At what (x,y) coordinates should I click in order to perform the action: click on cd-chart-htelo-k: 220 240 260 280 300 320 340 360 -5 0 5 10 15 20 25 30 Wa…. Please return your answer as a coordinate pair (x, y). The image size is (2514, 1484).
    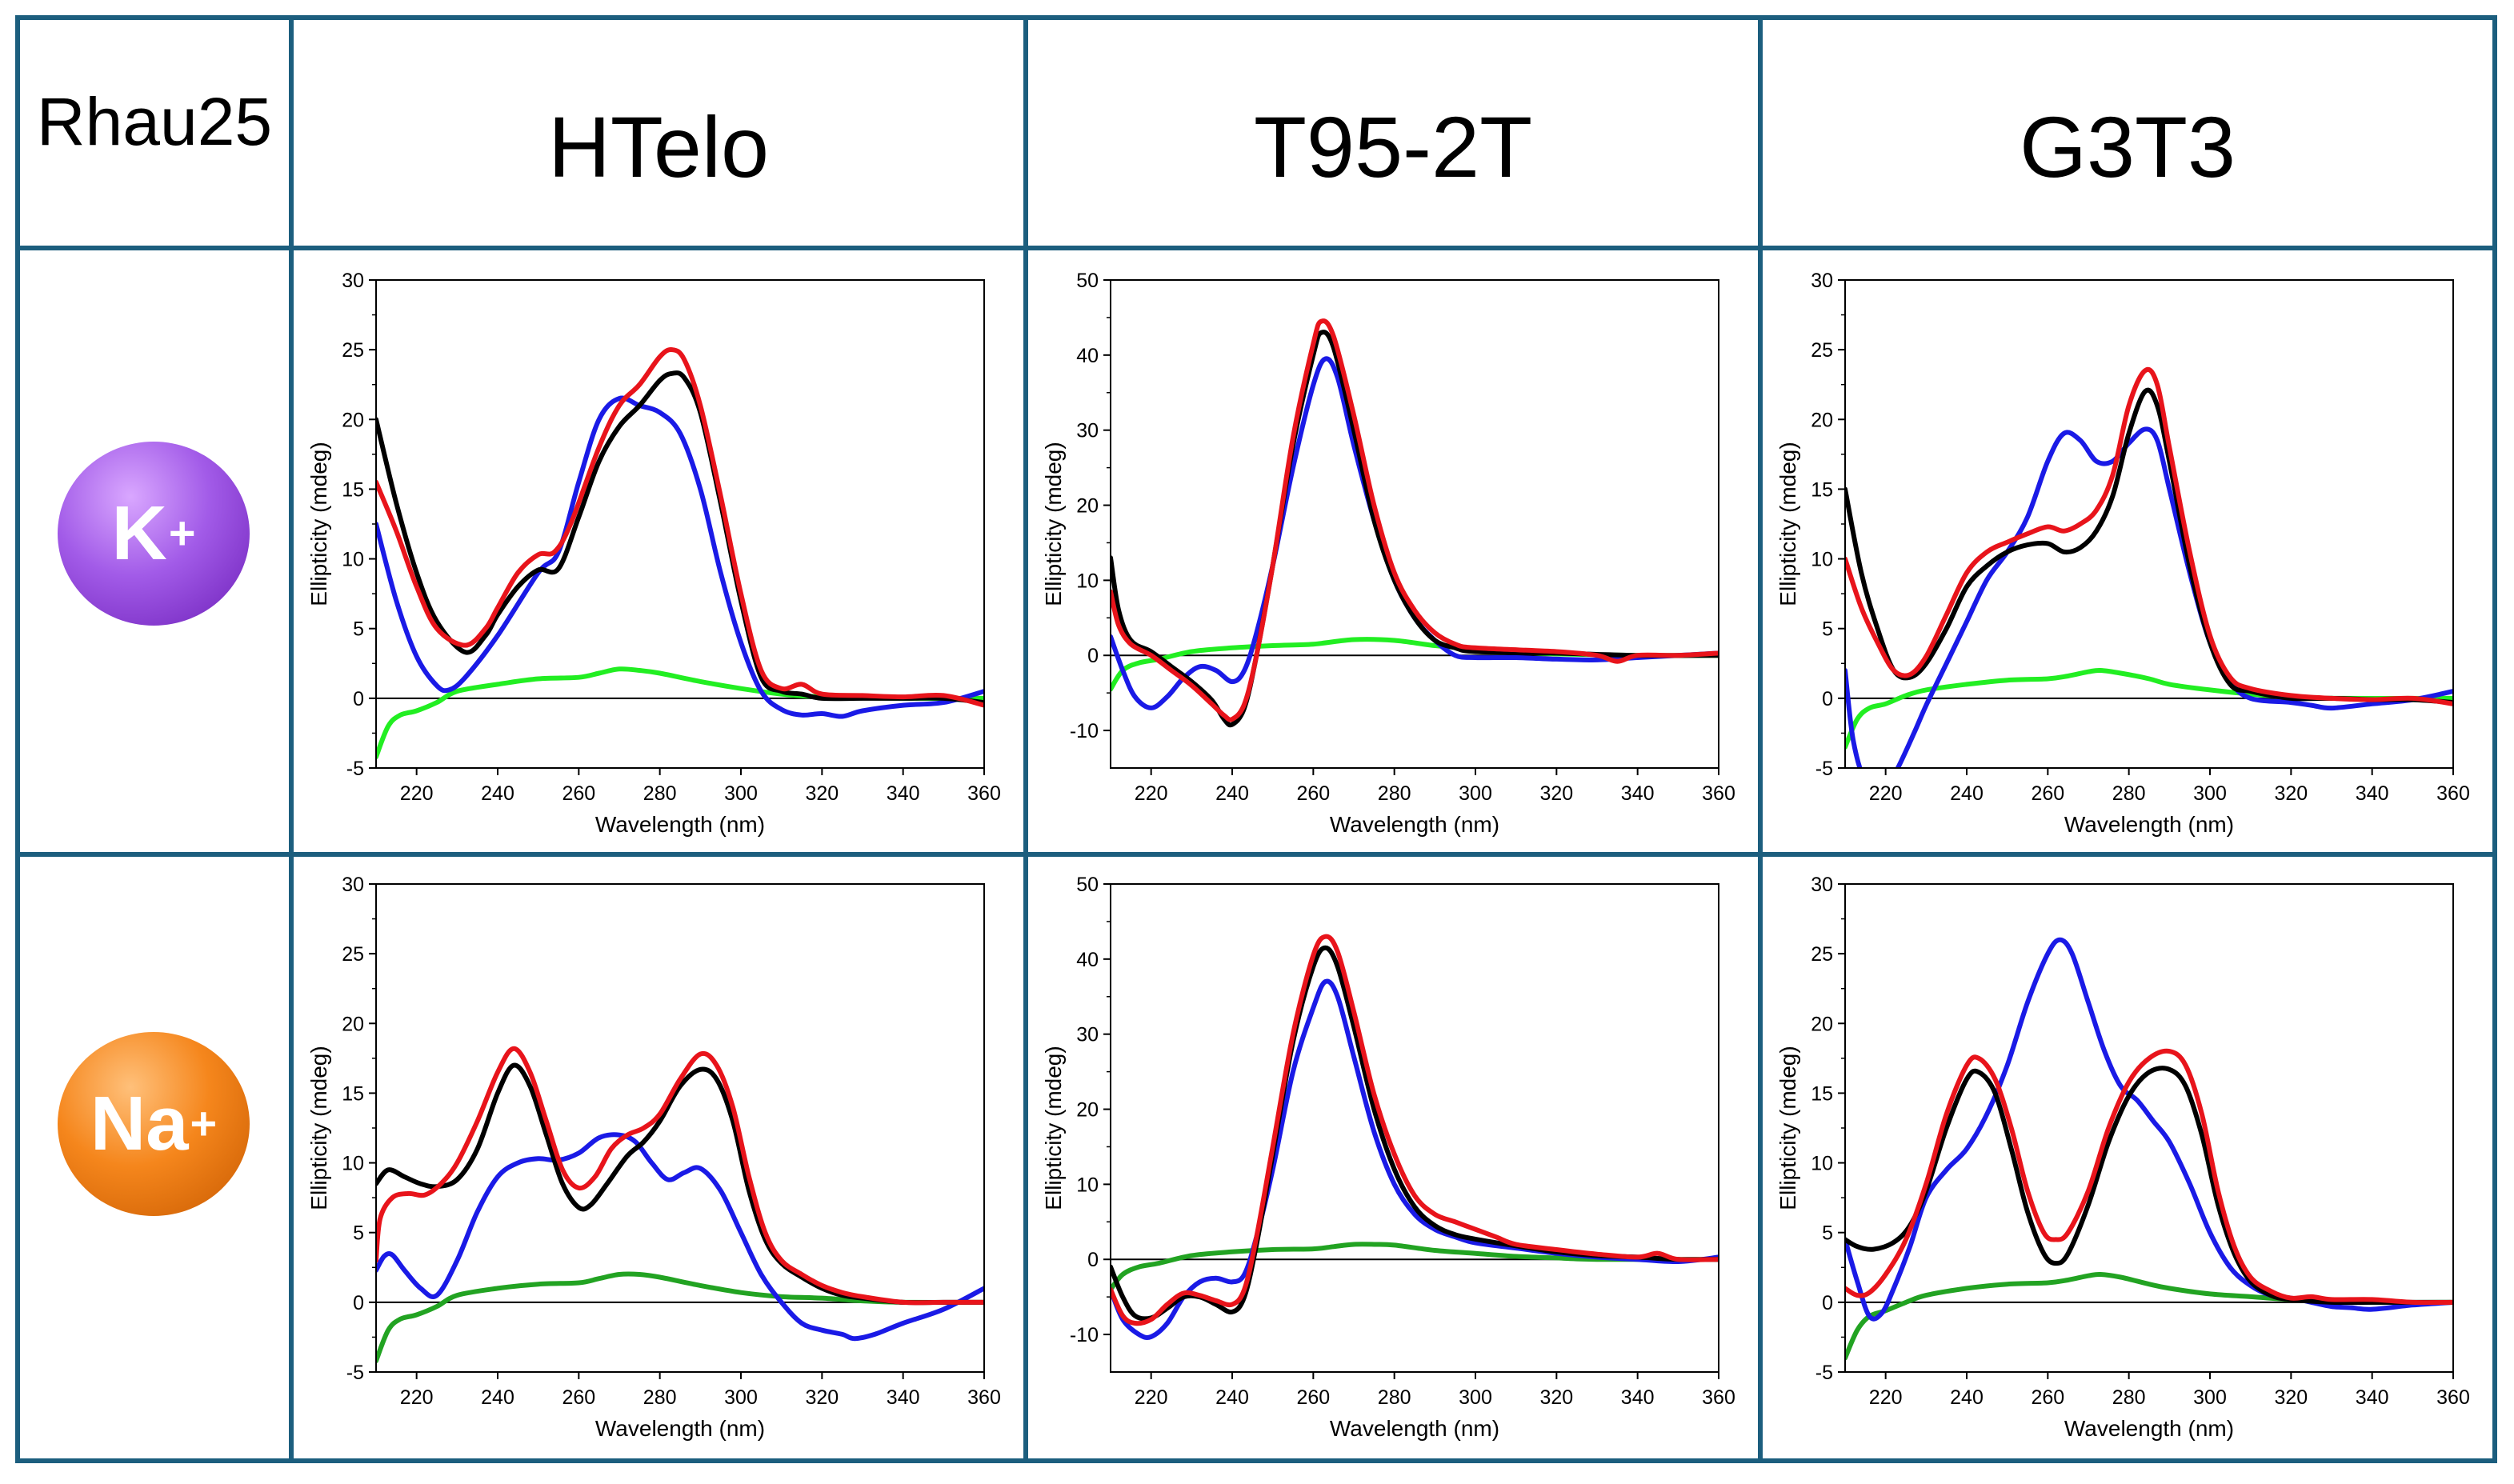
    Looking at the image, I should click on (653, 553).